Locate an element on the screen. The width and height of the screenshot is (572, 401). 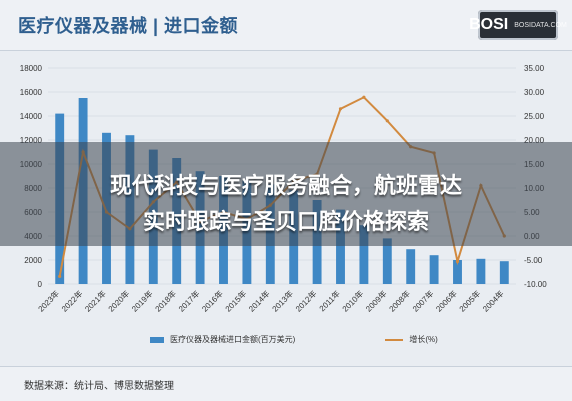
x-tick-label: 2020年 is located at coordinates (118, 300).